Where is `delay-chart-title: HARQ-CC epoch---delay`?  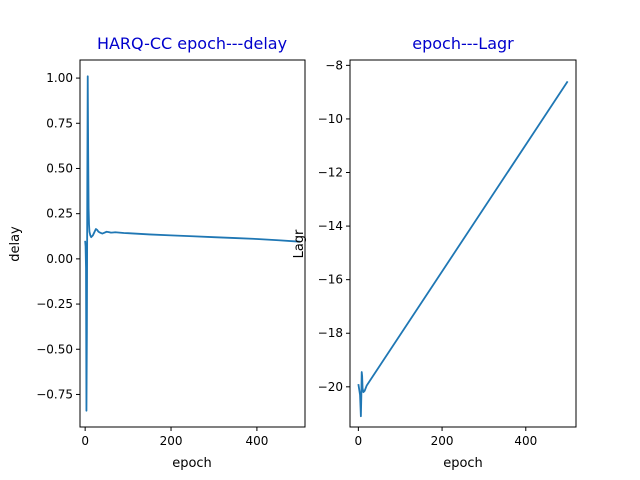
delay-chart-title: HARQ-CC epoch---delay is located at coordinates (192, 43).